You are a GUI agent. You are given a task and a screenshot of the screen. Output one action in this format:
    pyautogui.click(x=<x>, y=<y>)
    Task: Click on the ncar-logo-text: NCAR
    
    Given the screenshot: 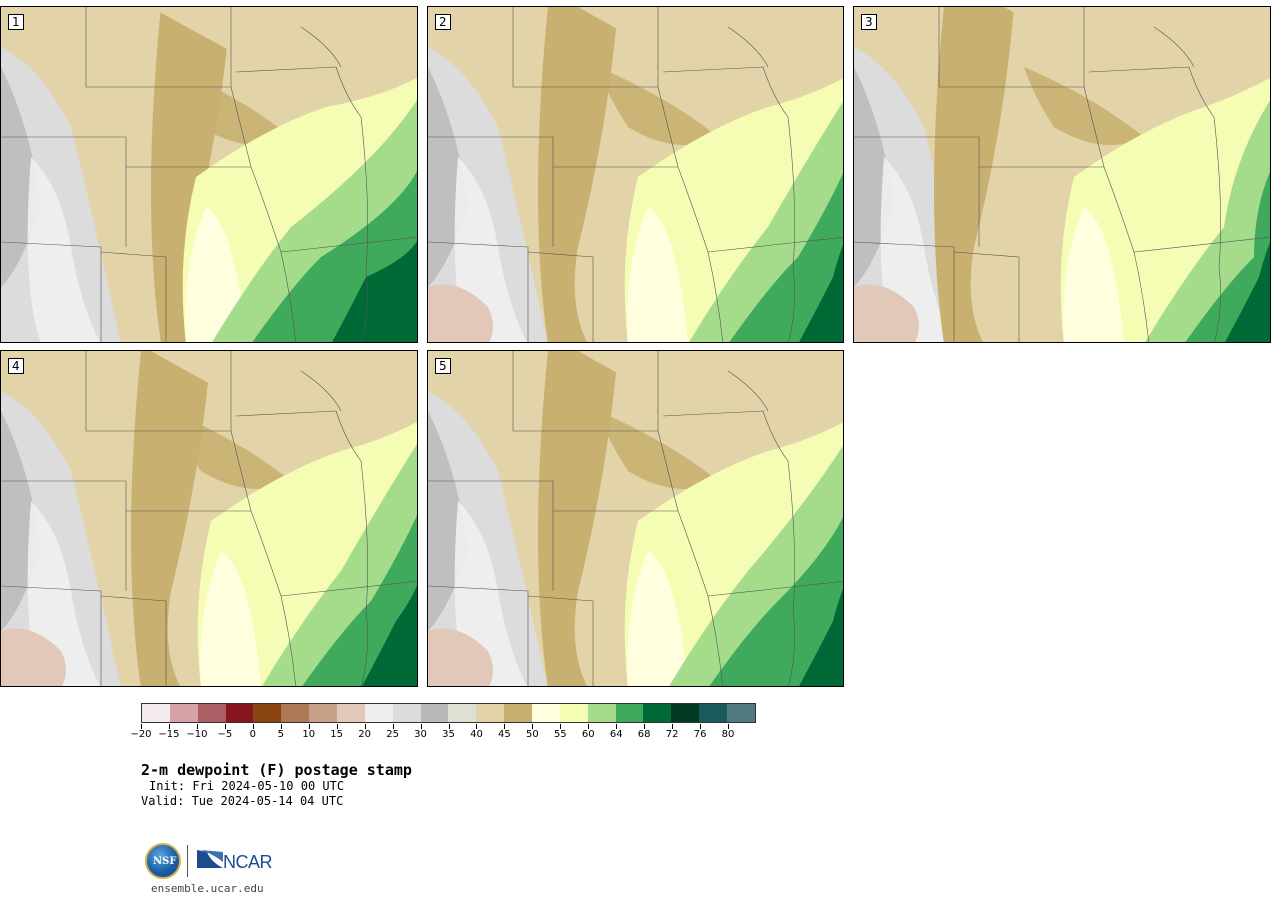 What is the action you would take?
    pyautogui.click(x=248, y=862)
    